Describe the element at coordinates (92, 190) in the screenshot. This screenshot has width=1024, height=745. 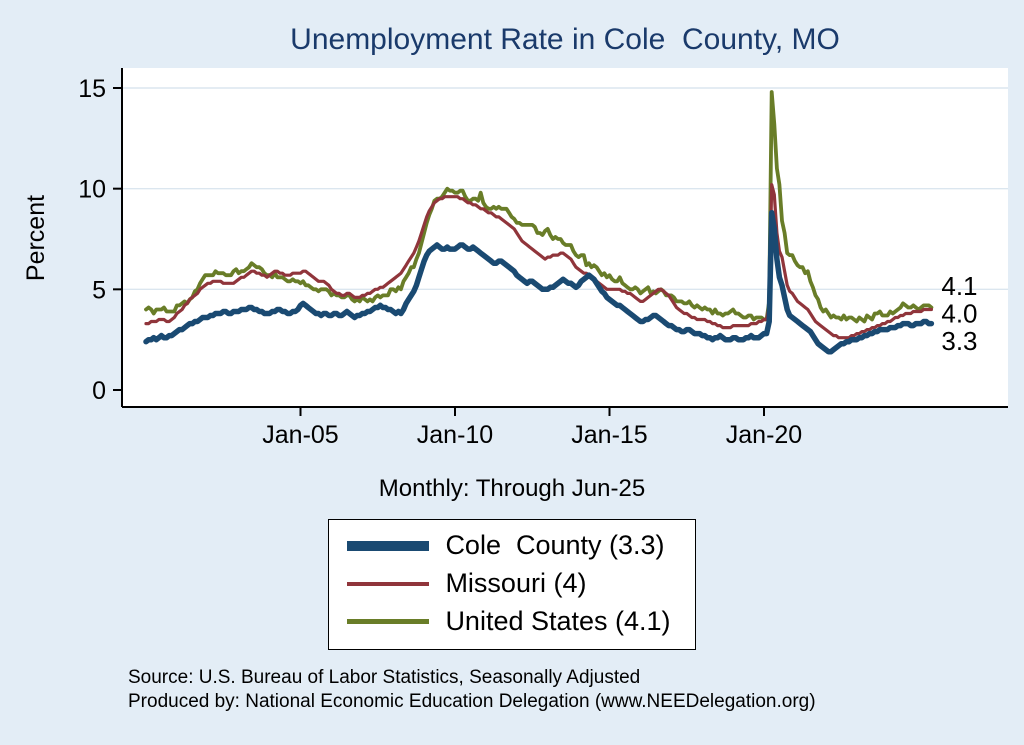
I see `y-tick-label: 10` at that location.